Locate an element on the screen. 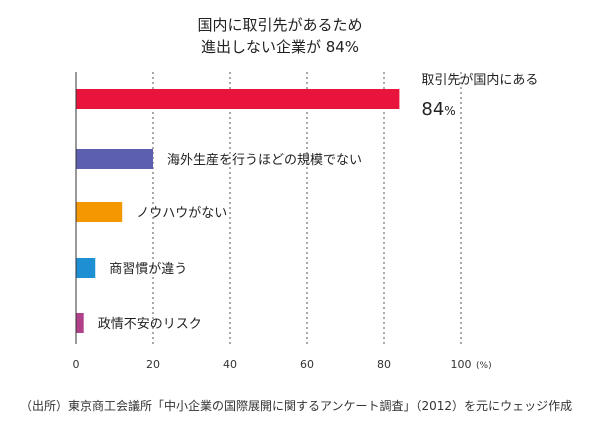 The image size is (600, 430). x-tick-label: 80 is located at coordinates (384, 364).